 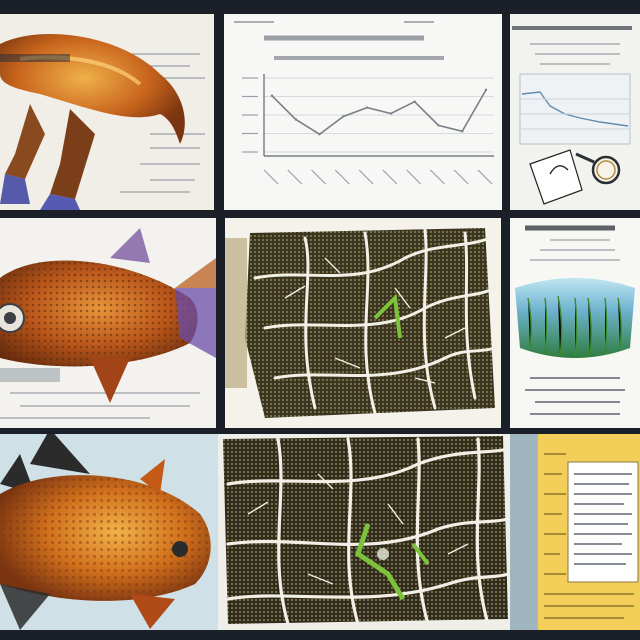 I want to click on small-chart-graphic, so click(x=575, y=112).